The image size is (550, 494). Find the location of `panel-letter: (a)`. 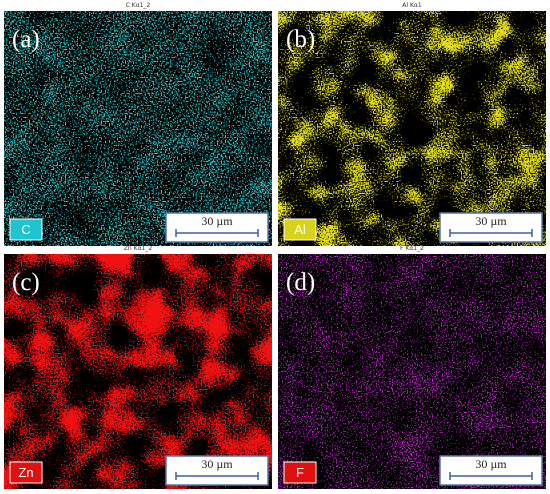

panel-letter: (a) is located at coordinates (26, 39).